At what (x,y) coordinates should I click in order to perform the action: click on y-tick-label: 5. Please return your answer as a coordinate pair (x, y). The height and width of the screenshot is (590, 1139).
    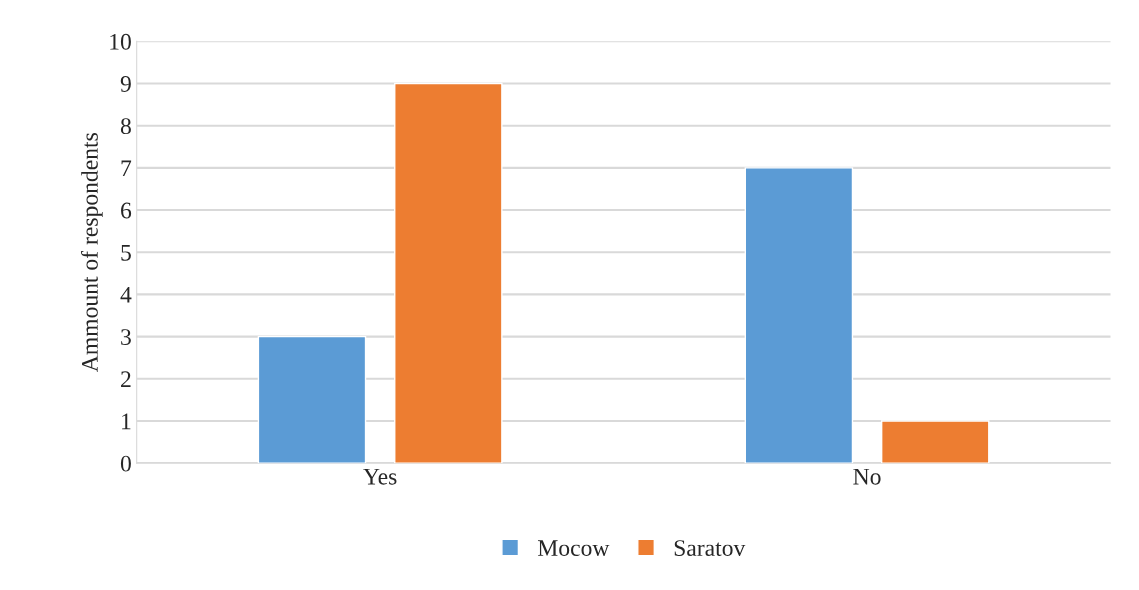
    Looking at the image, I should click on (126, 252).